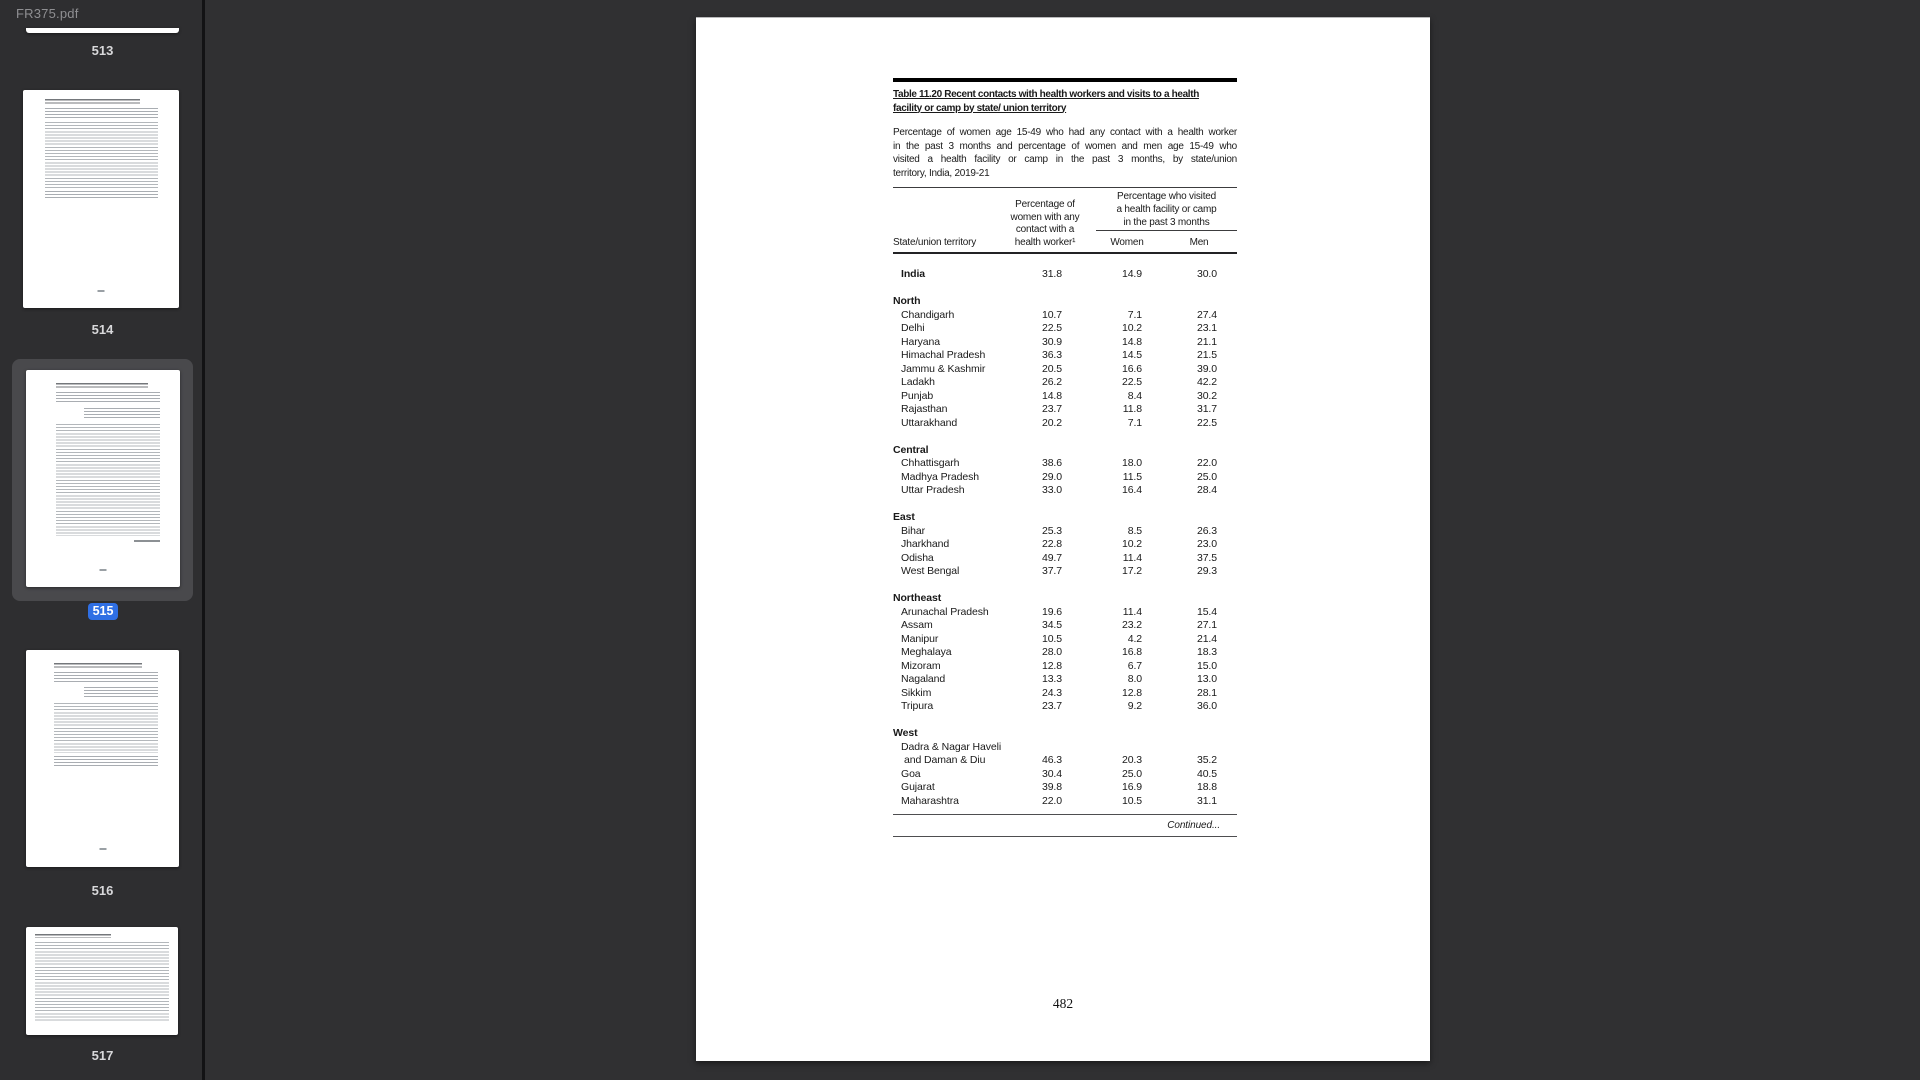 This screenshot has height=1080, width=1920. What do you see at coordinates (1063, 1003) in the screenshot?
I see `page-number: 482` at bounding box center [1063, 1003].